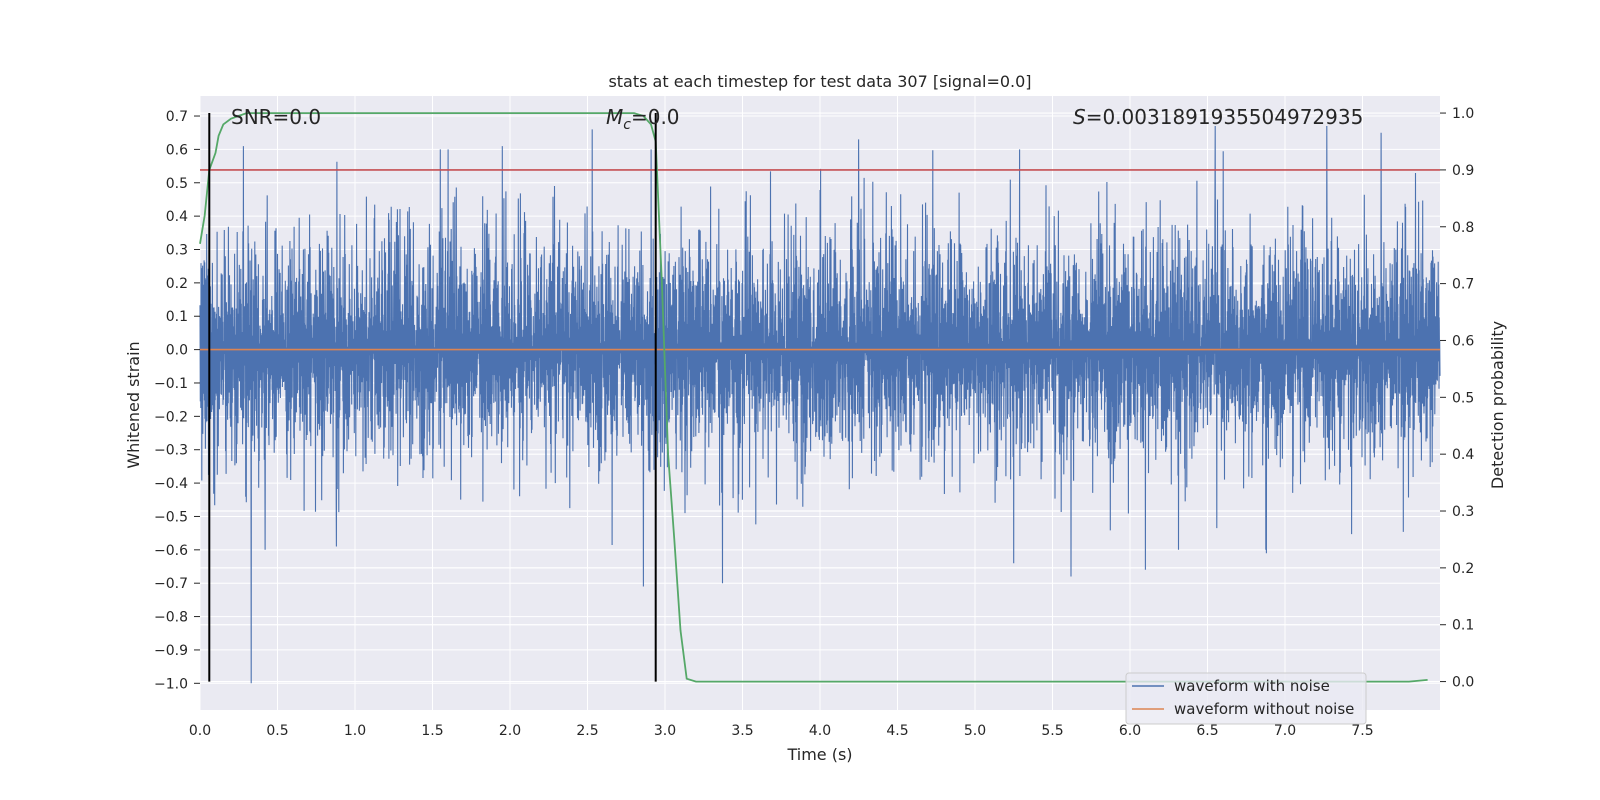 The image size is (1600, 800). Describe the element at coordinates (177, 351) in the screenshot. I see `y-tick-label: 0.0` at that location.